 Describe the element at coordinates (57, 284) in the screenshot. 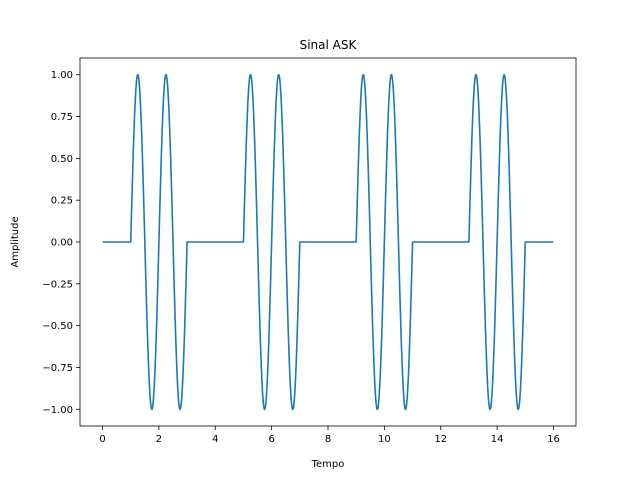

I see `y-tick-label: −0.25` at that location.